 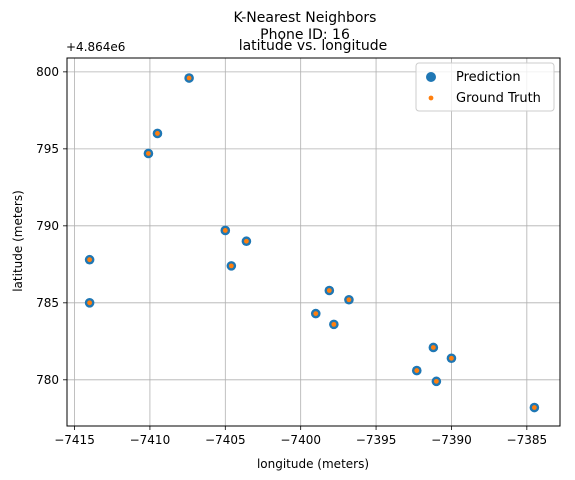 I want to click on y-offset-label: +4.864e6, so click(x=95, y=47).